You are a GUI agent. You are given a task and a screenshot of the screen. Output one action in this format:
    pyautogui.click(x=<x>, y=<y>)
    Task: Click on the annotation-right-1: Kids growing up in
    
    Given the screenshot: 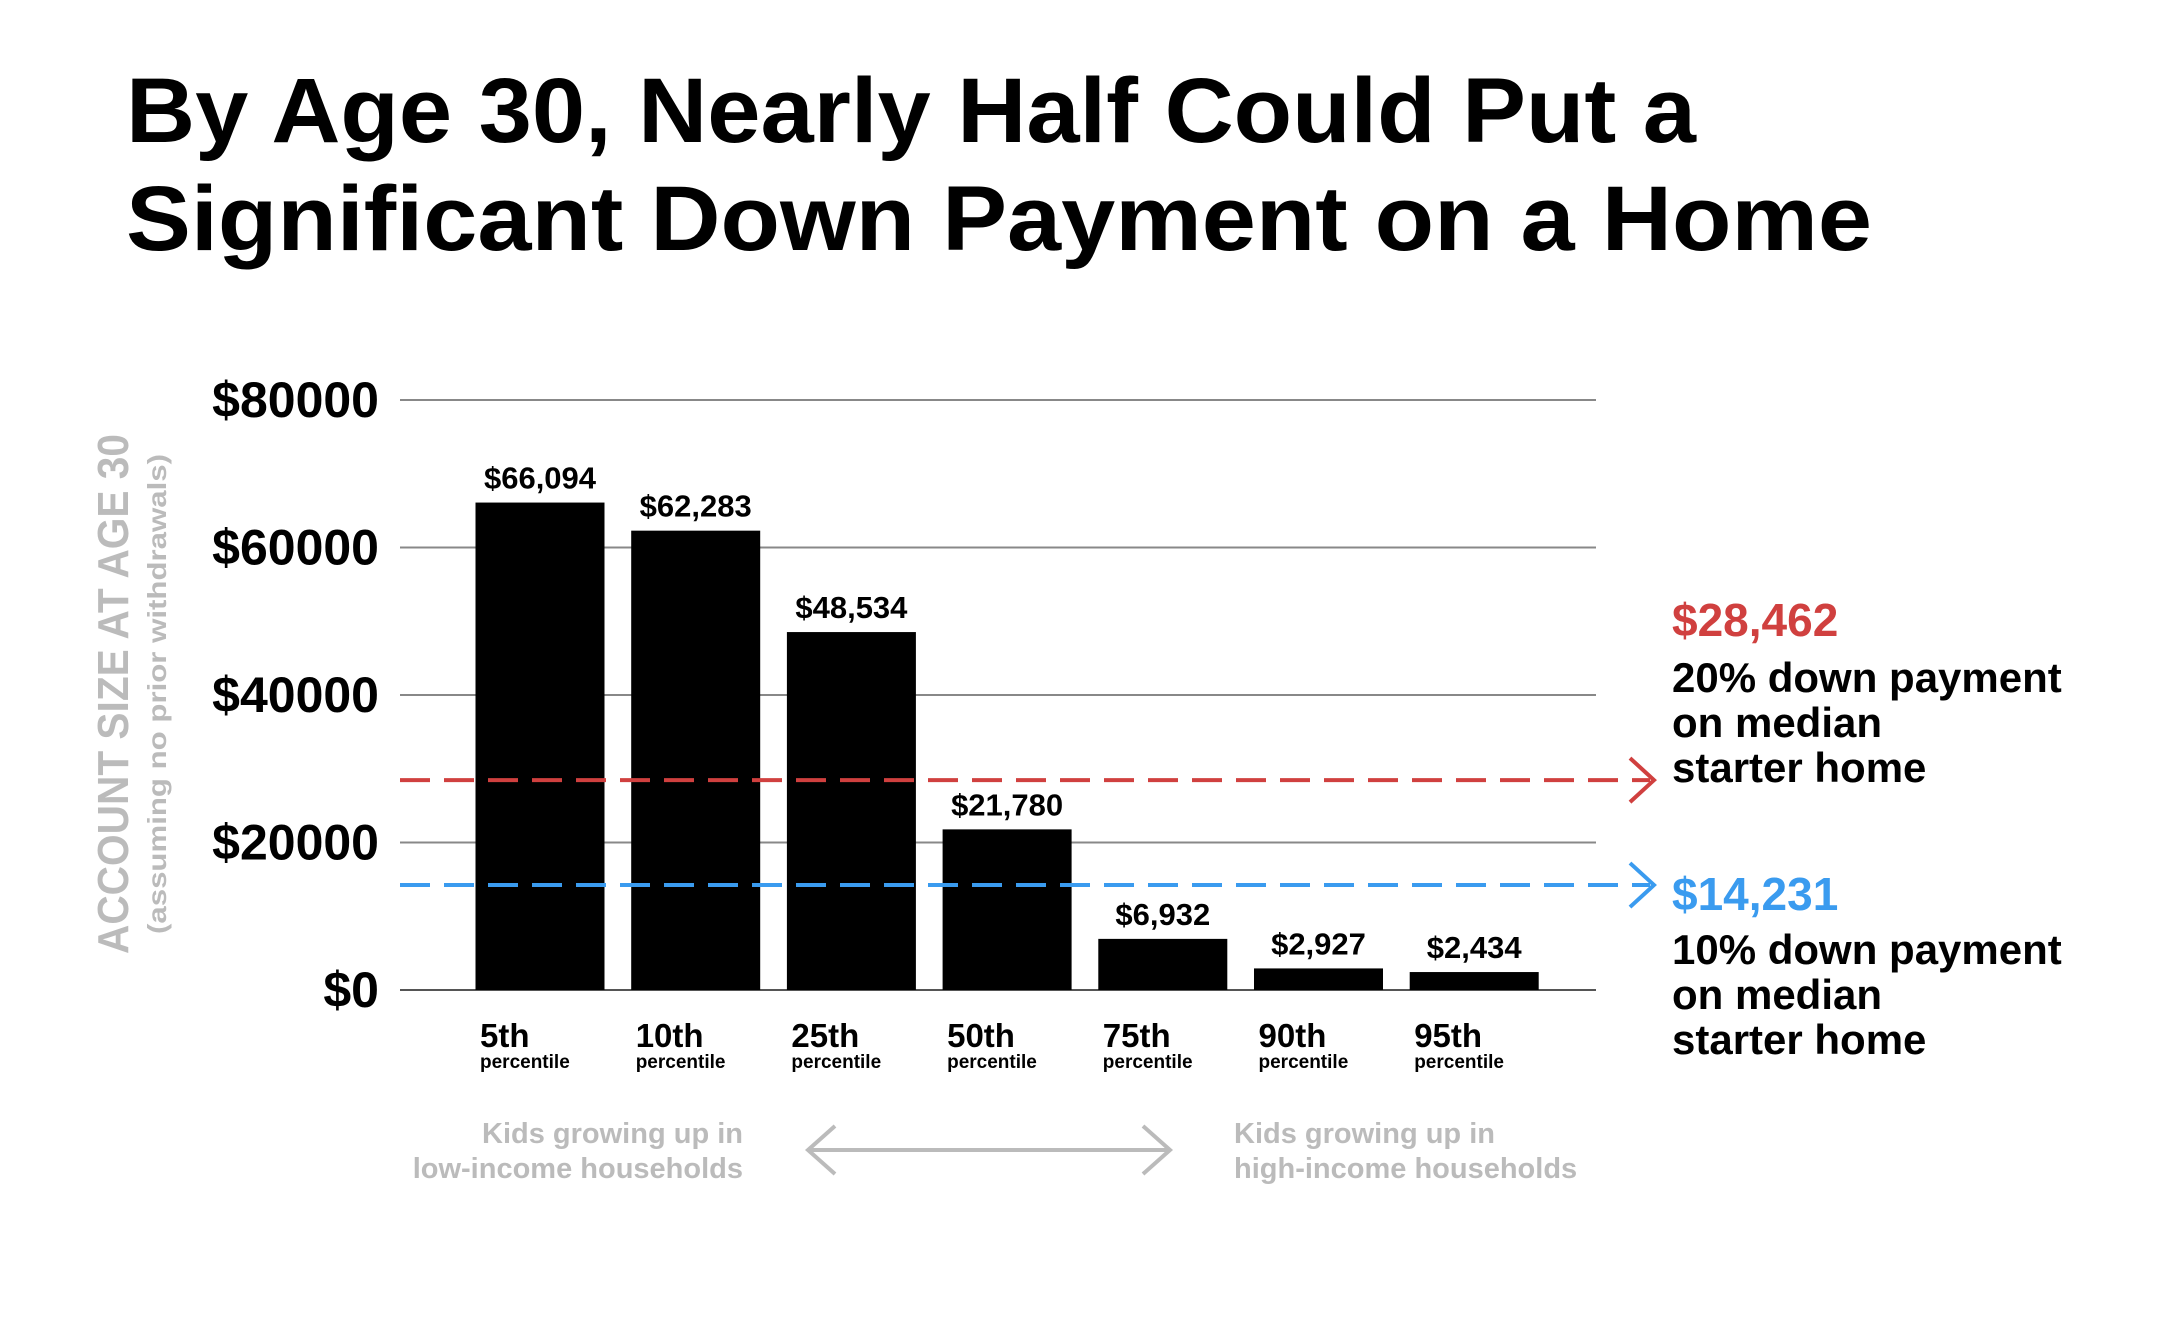 What is the action you would take?
    pyautogui.click(x=1364, y=1134)
    